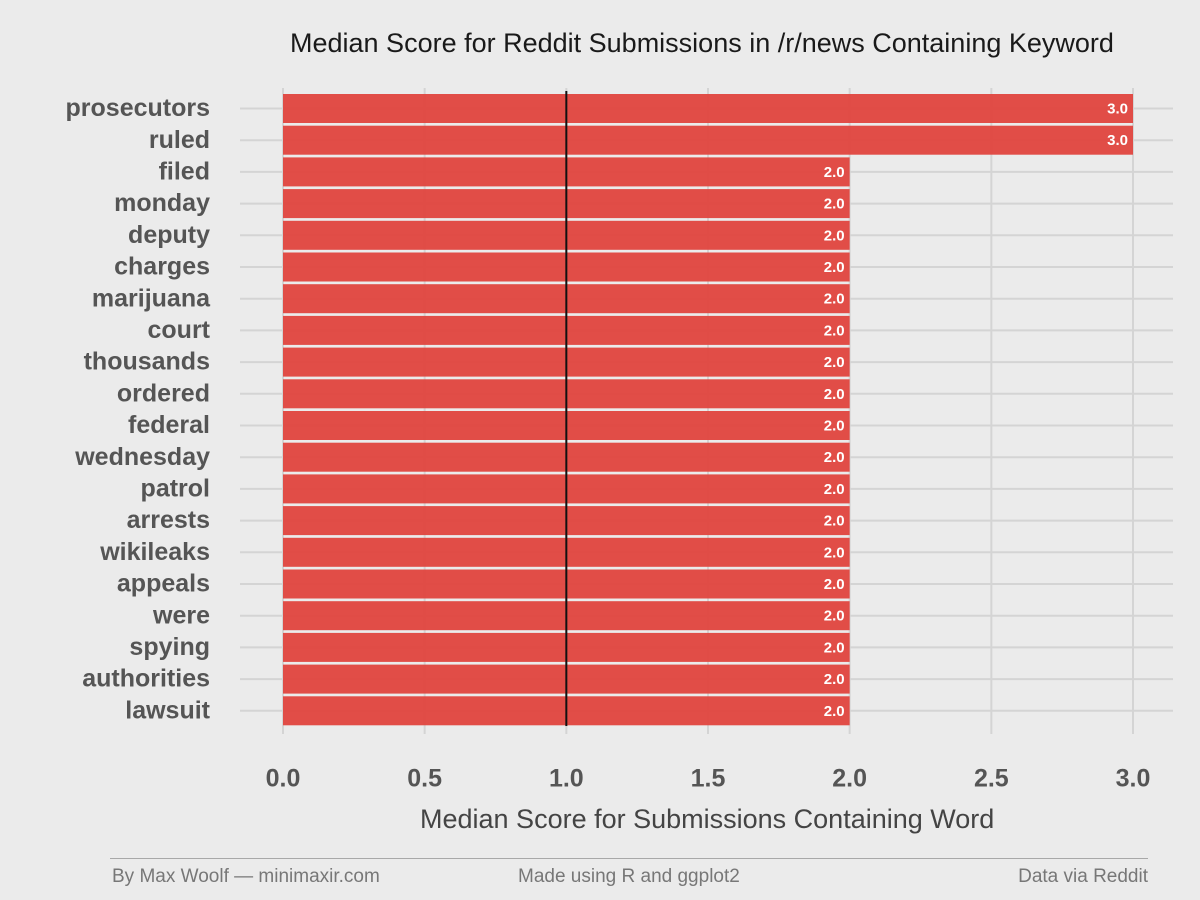 Image resolution: width=1200 pixels, height=900 pixels. What do you see at coordinates (424, 779) in the screenshot?
I see `x-tick-label: 0.5` at bounding box center [424, 779].